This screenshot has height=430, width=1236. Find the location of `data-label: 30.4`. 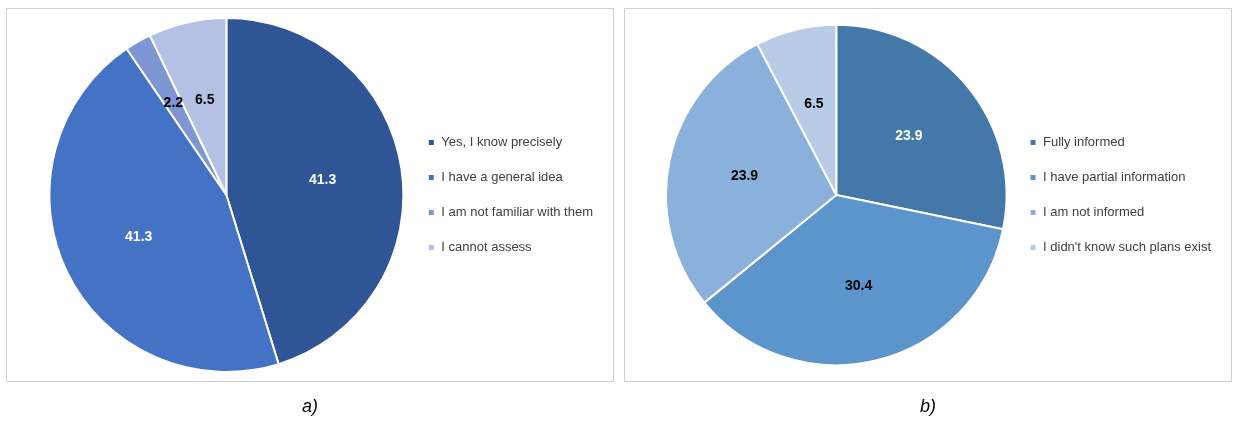

data-label: 30.4 is located at coordinates (859, 284).